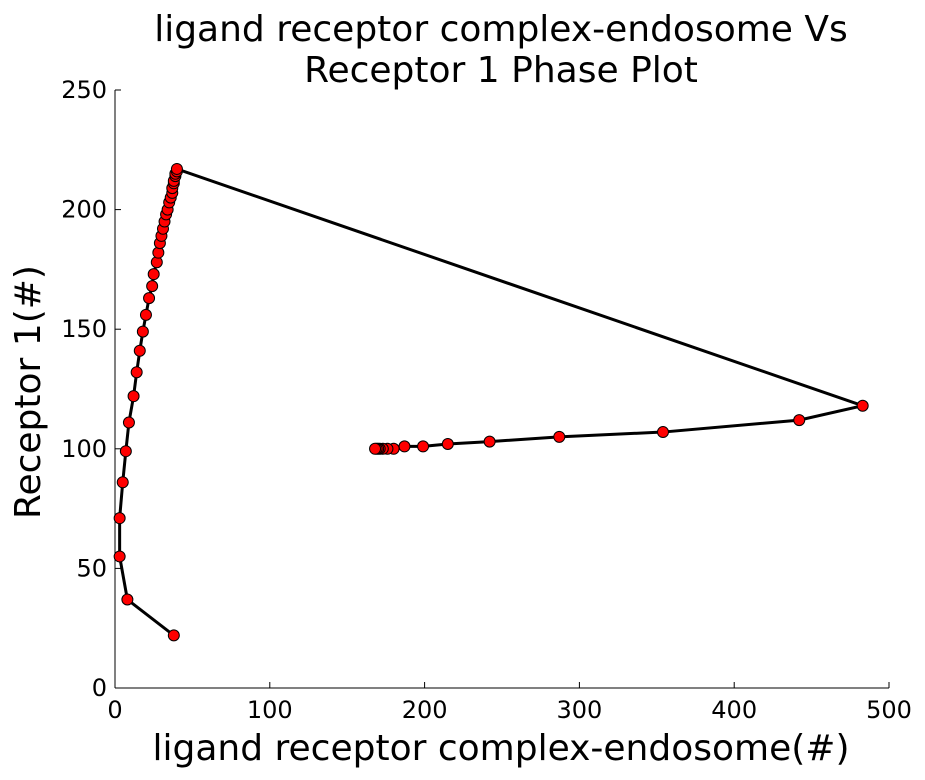 The height and width of the screenshot is (780, 925). What do you see at coordinates (501, 29) in the screenshot?
I see `chart-title-line-1: ligand receptor complex-endosome Vs` at bounding box center [501, 29].